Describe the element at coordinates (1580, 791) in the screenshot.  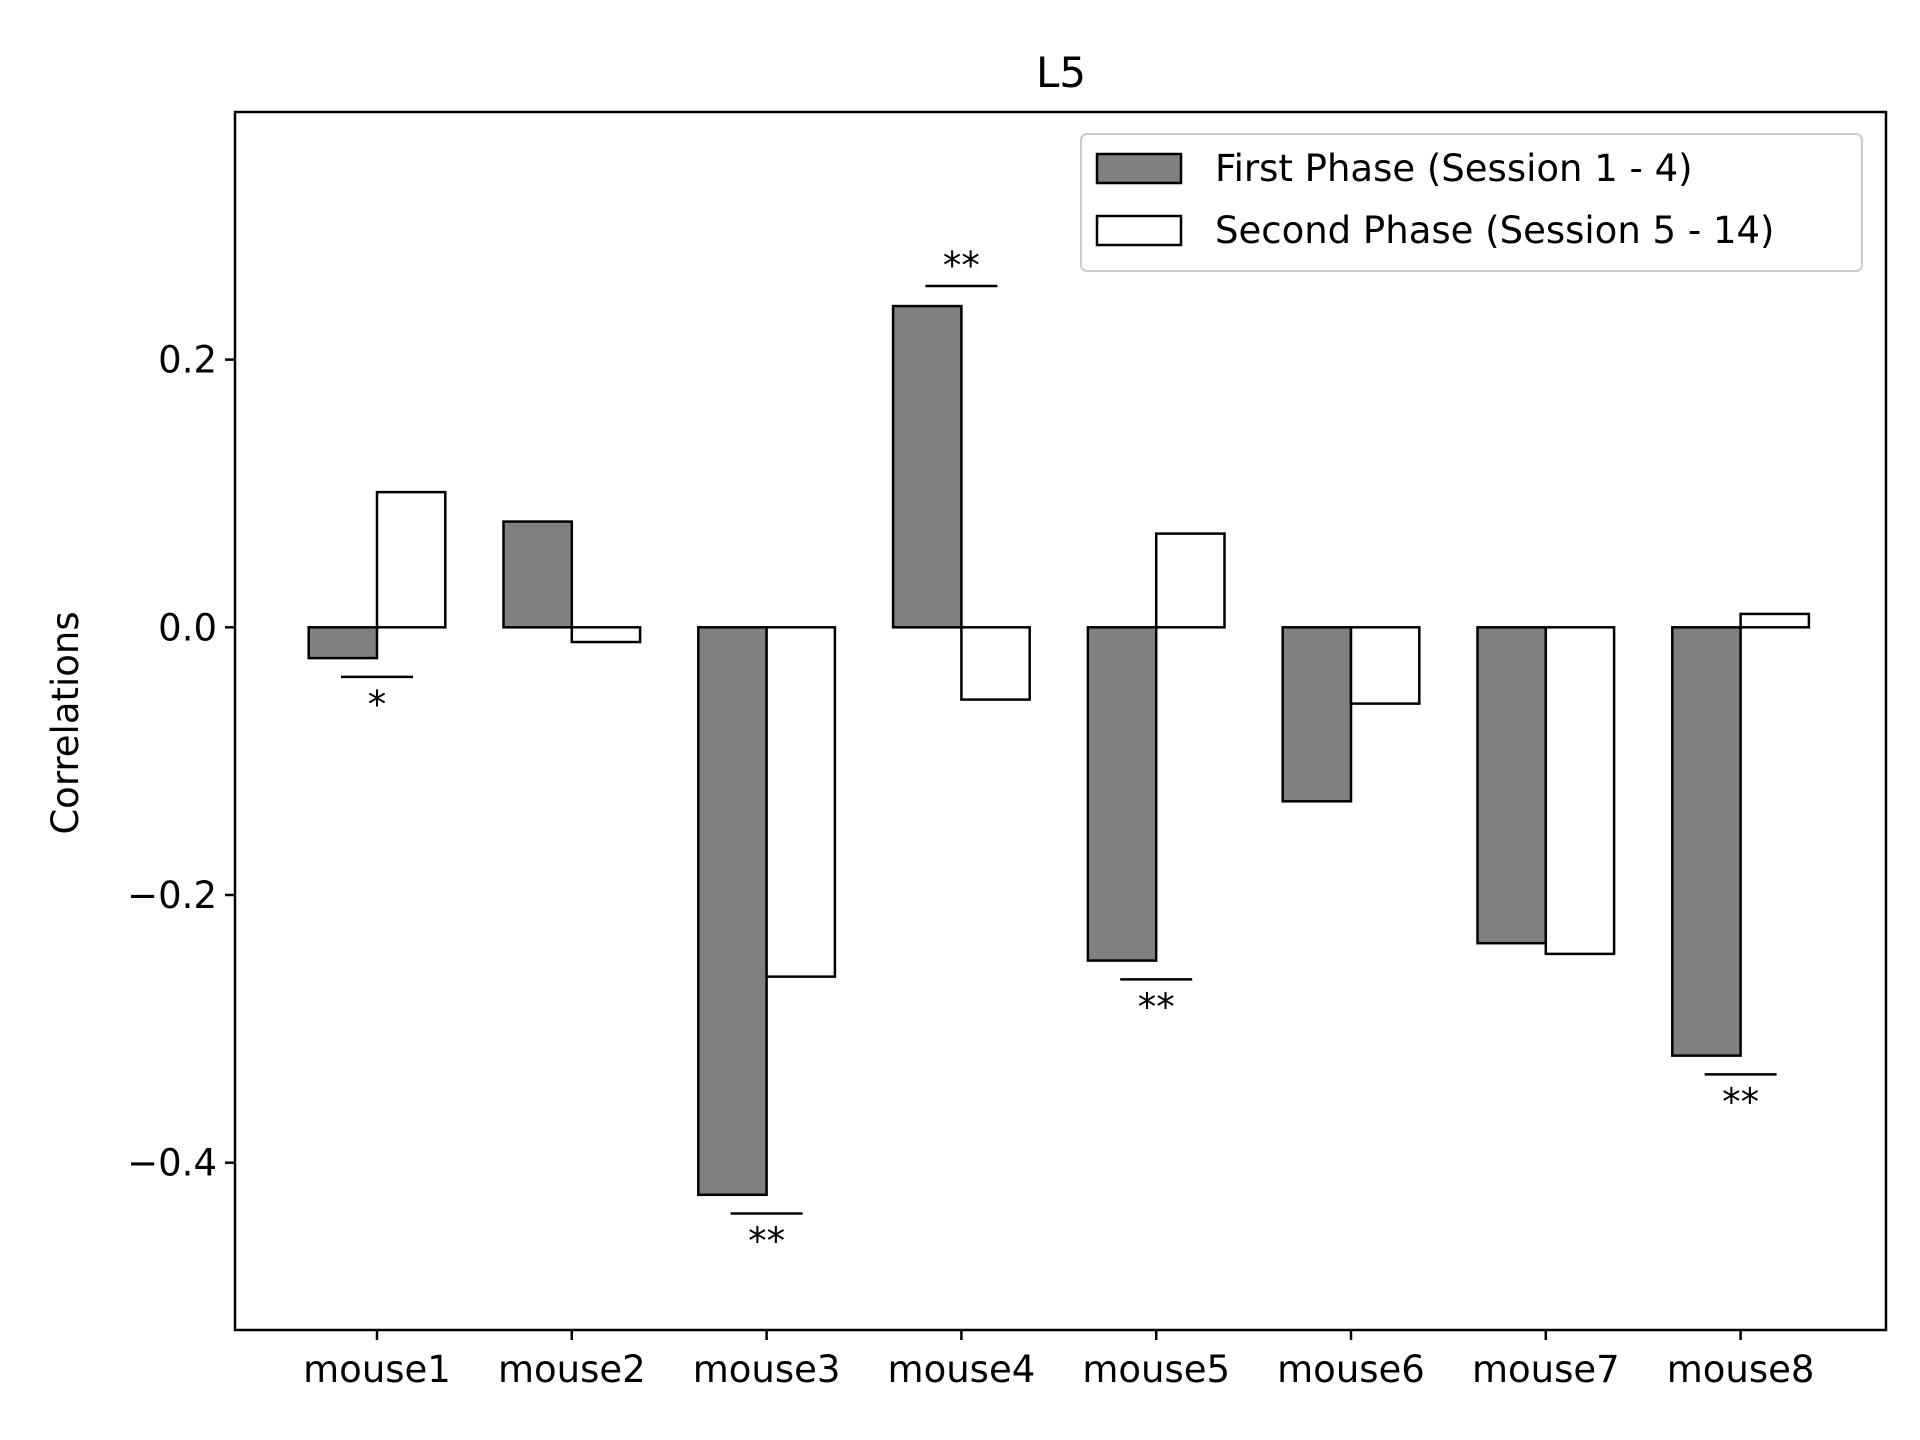
I see `bar-second-phase-mouse7` at that location.